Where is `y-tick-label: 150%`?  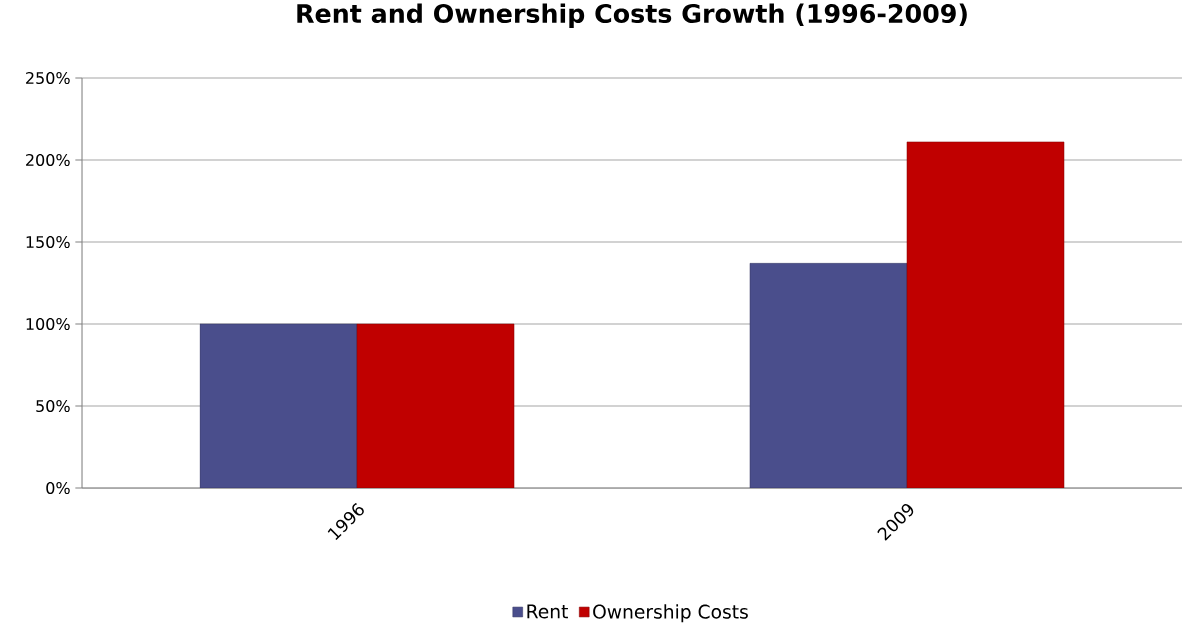 y-tick-label: 150% is located at coordinates (48, 242).